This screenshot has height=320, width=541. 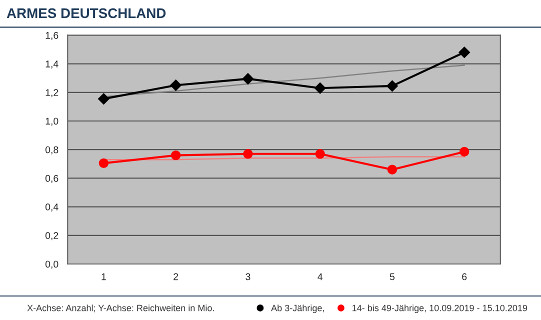 I want to click on x-tick-label: 2, so click(x=176, y=276).